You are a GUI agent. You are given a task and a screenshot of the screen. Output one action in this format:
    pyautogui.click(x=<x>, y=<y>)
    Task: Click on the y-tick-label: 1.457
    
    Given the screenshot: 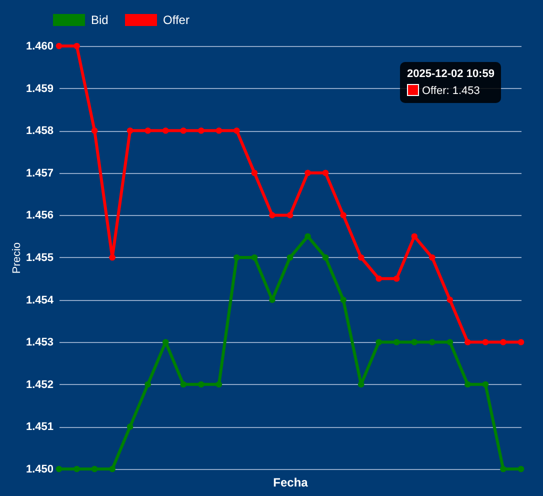 What is the action you would take?
    pyautogui.click(x=40, y=173)
    